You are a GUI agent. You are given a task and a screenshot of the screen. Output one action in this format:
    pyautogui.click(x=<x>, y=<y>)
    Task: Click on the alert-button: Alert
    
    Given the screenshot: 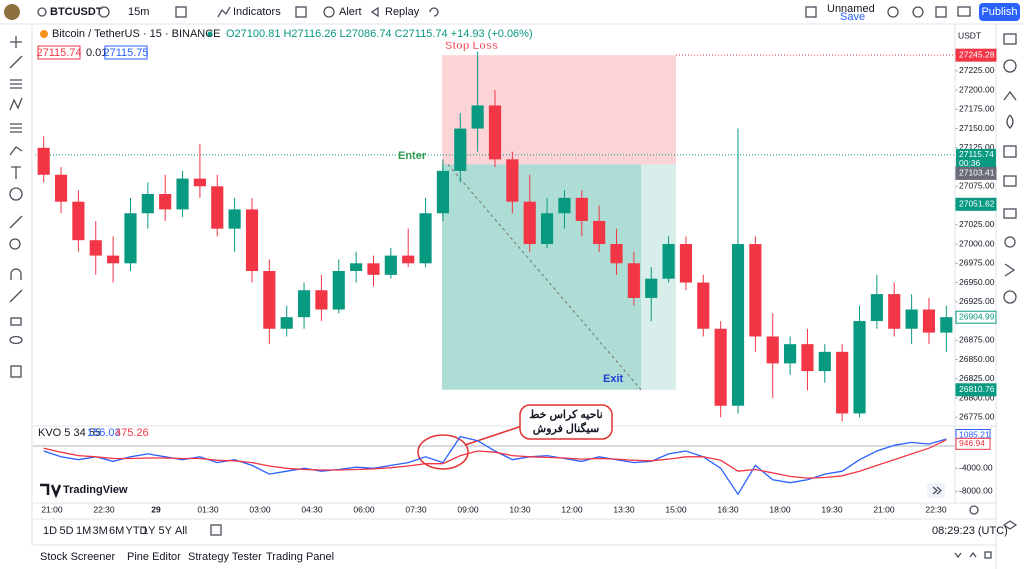 What is the action you would take?
    pyautogui.click(x=350, y=12)
    